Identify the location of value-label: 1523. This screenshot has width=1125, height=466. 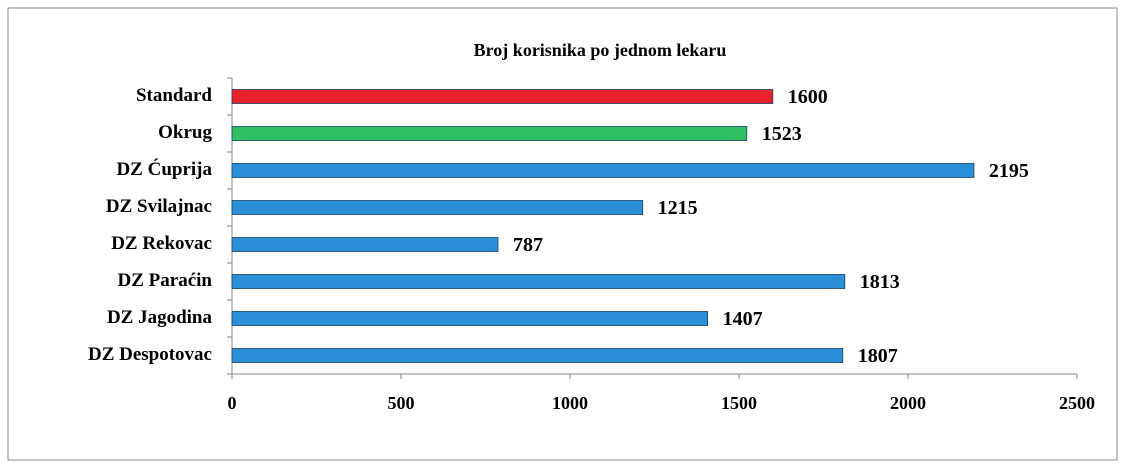
(782, 134).